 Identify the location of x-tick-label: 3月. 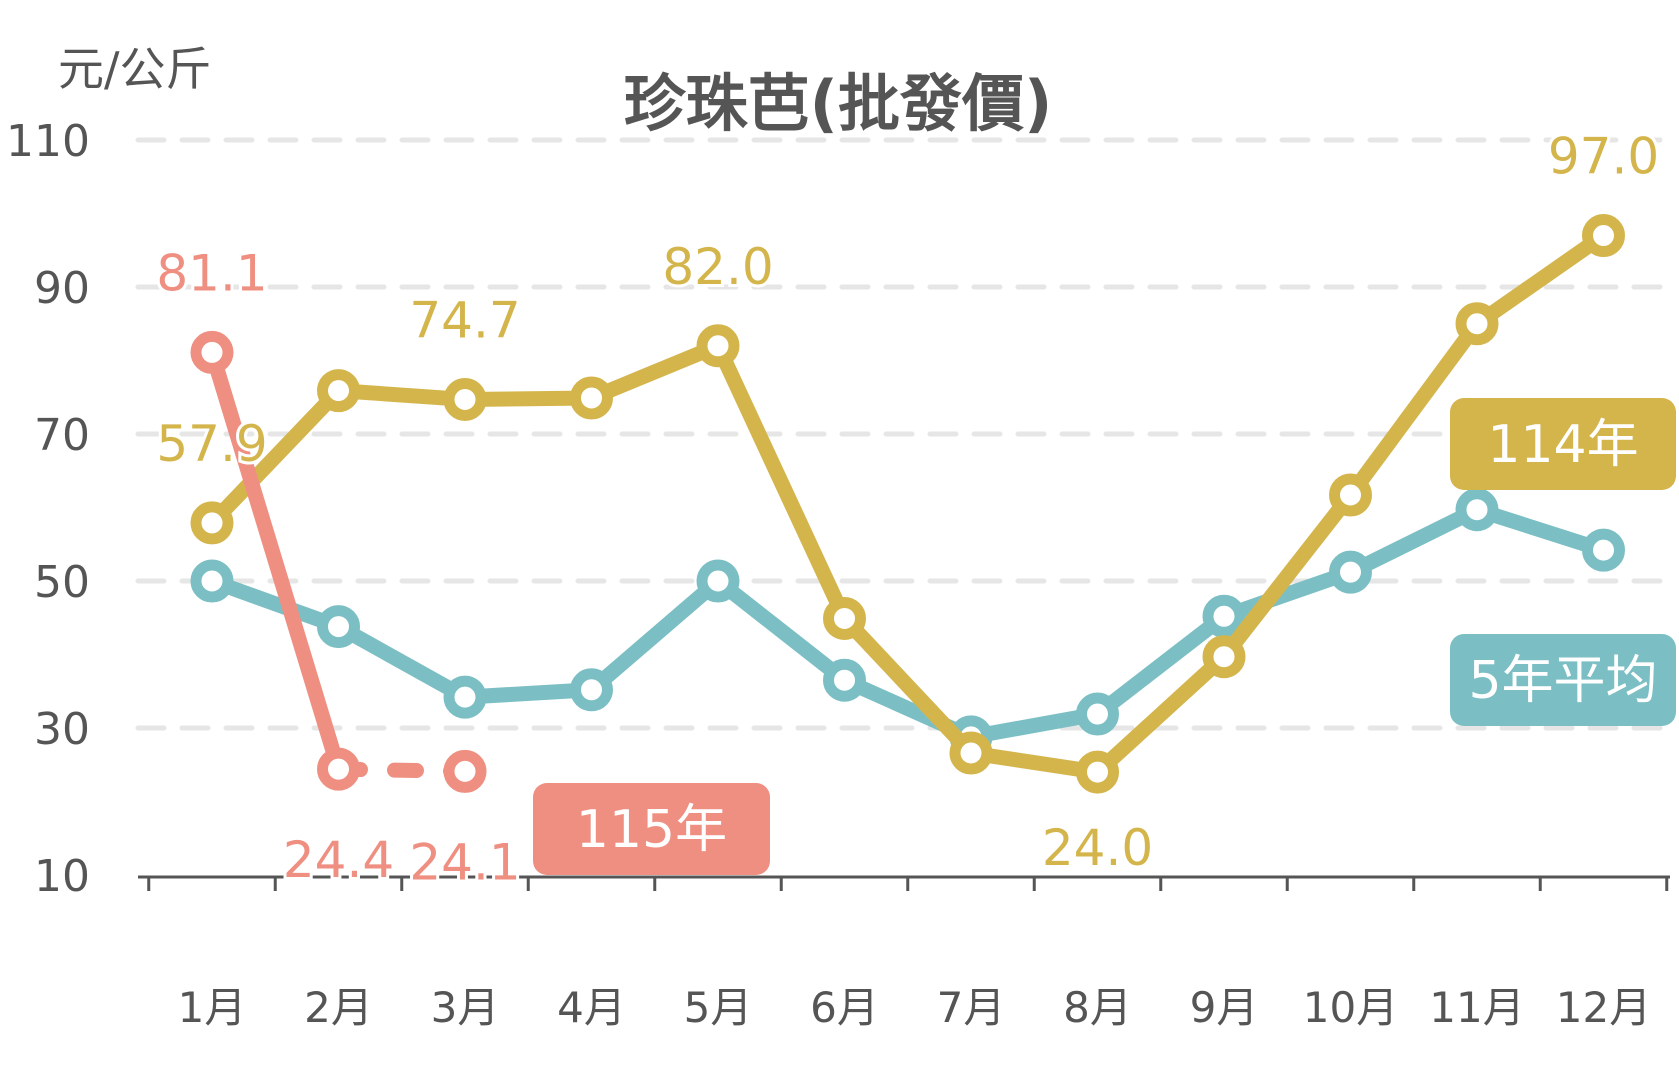
(465, 1007).